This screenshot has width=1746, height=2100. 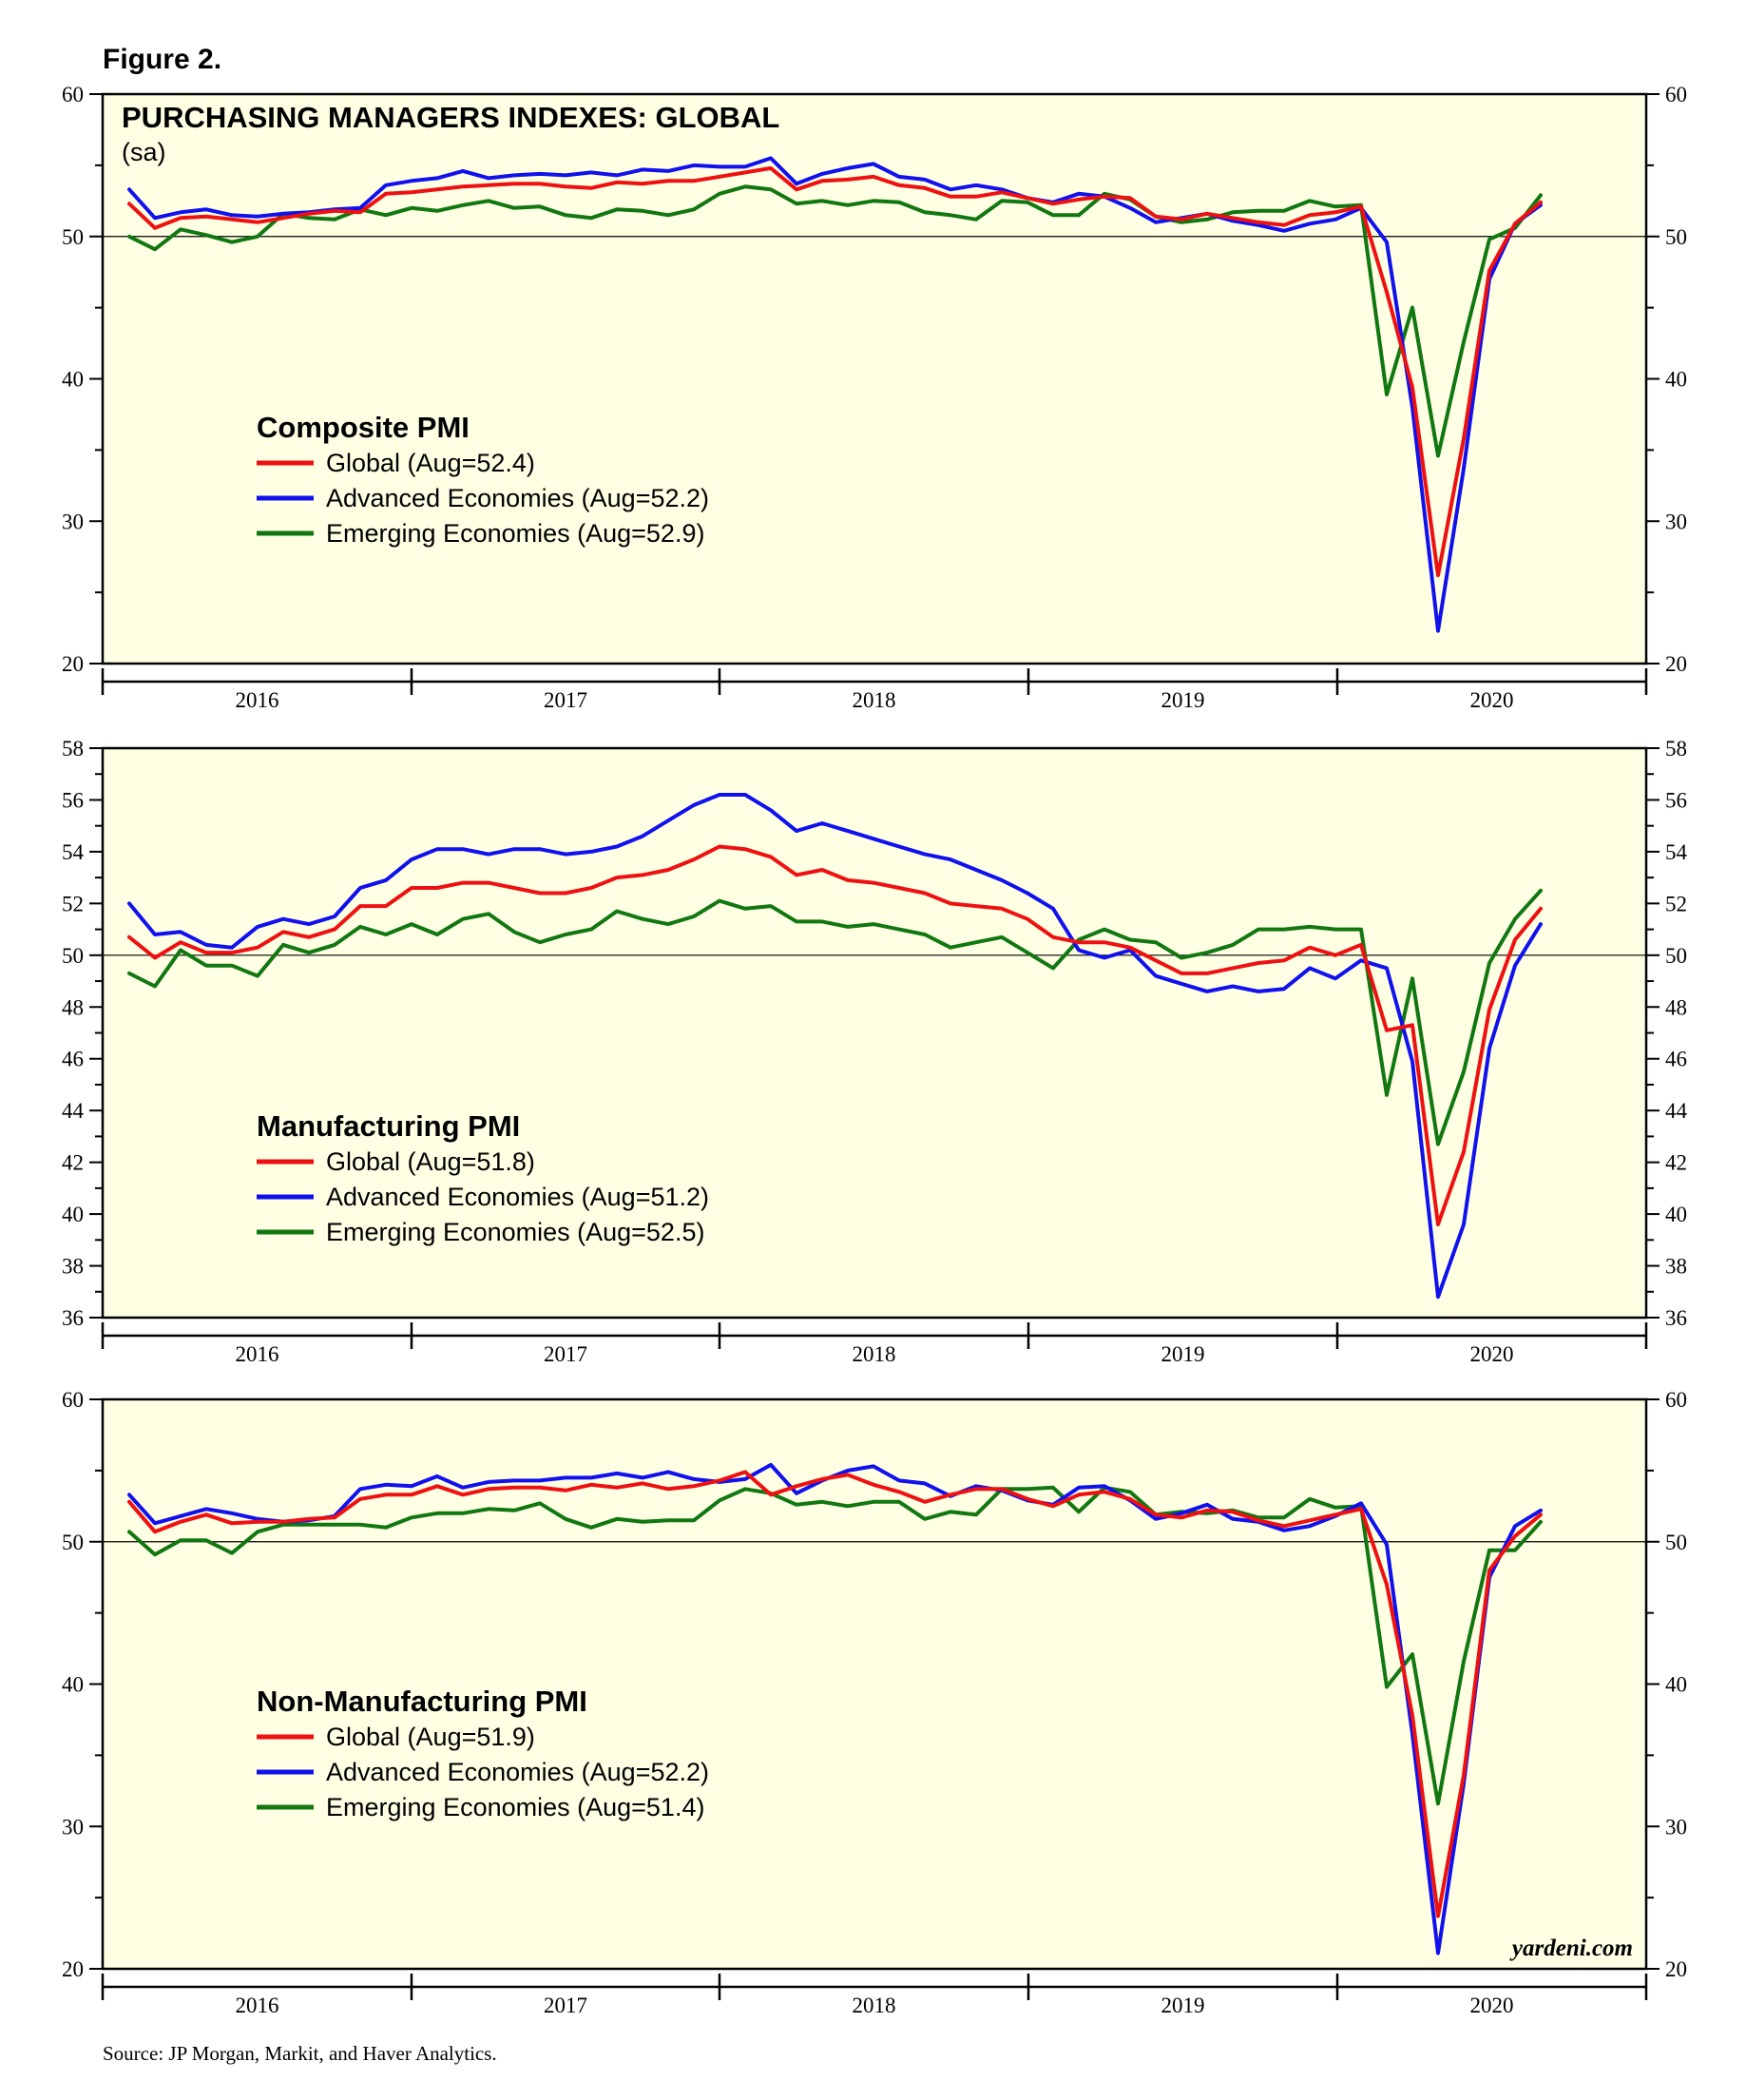 I want to click on legend-label-emerging: Emerging Economies (Aug=52.9), so click(x=515, y=533).